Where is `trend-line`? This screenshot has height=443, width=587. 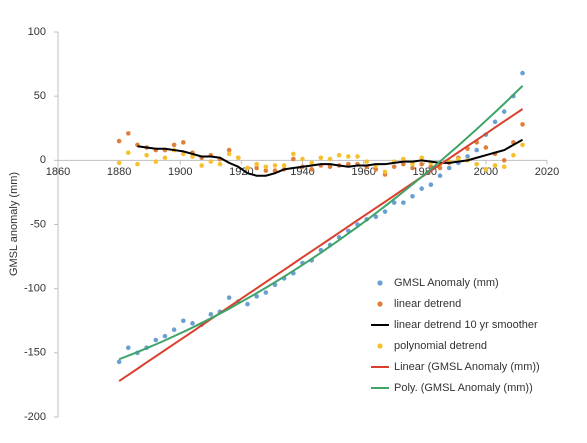
trend-line is located at coordinates (330, 157).